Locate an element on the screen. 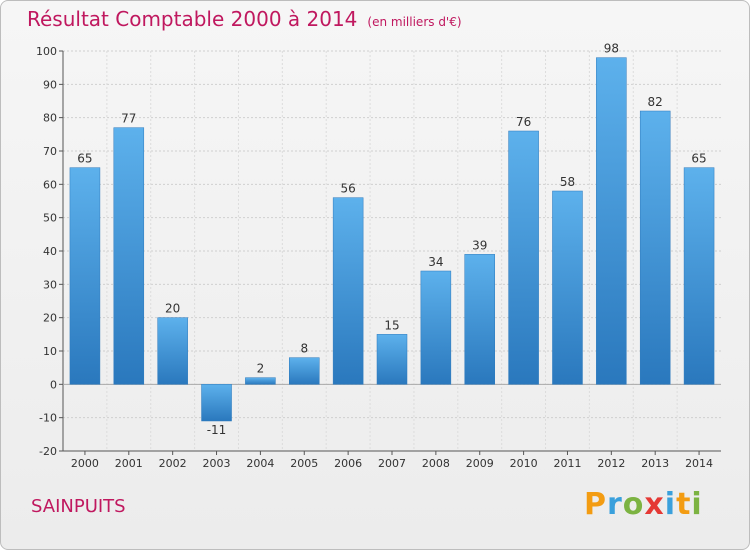  y-tick-label: 0 is located at coordinates (53, 384).